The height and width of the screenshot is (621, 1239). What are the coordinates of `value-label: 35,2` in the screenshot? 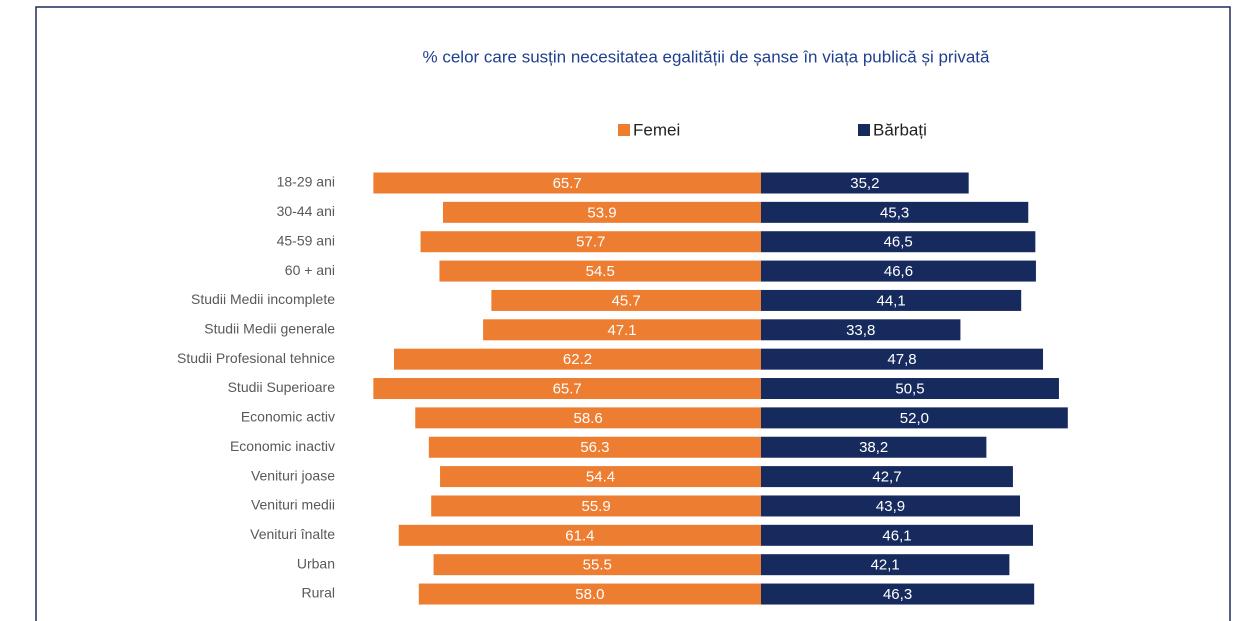 It's located at (864, 183).